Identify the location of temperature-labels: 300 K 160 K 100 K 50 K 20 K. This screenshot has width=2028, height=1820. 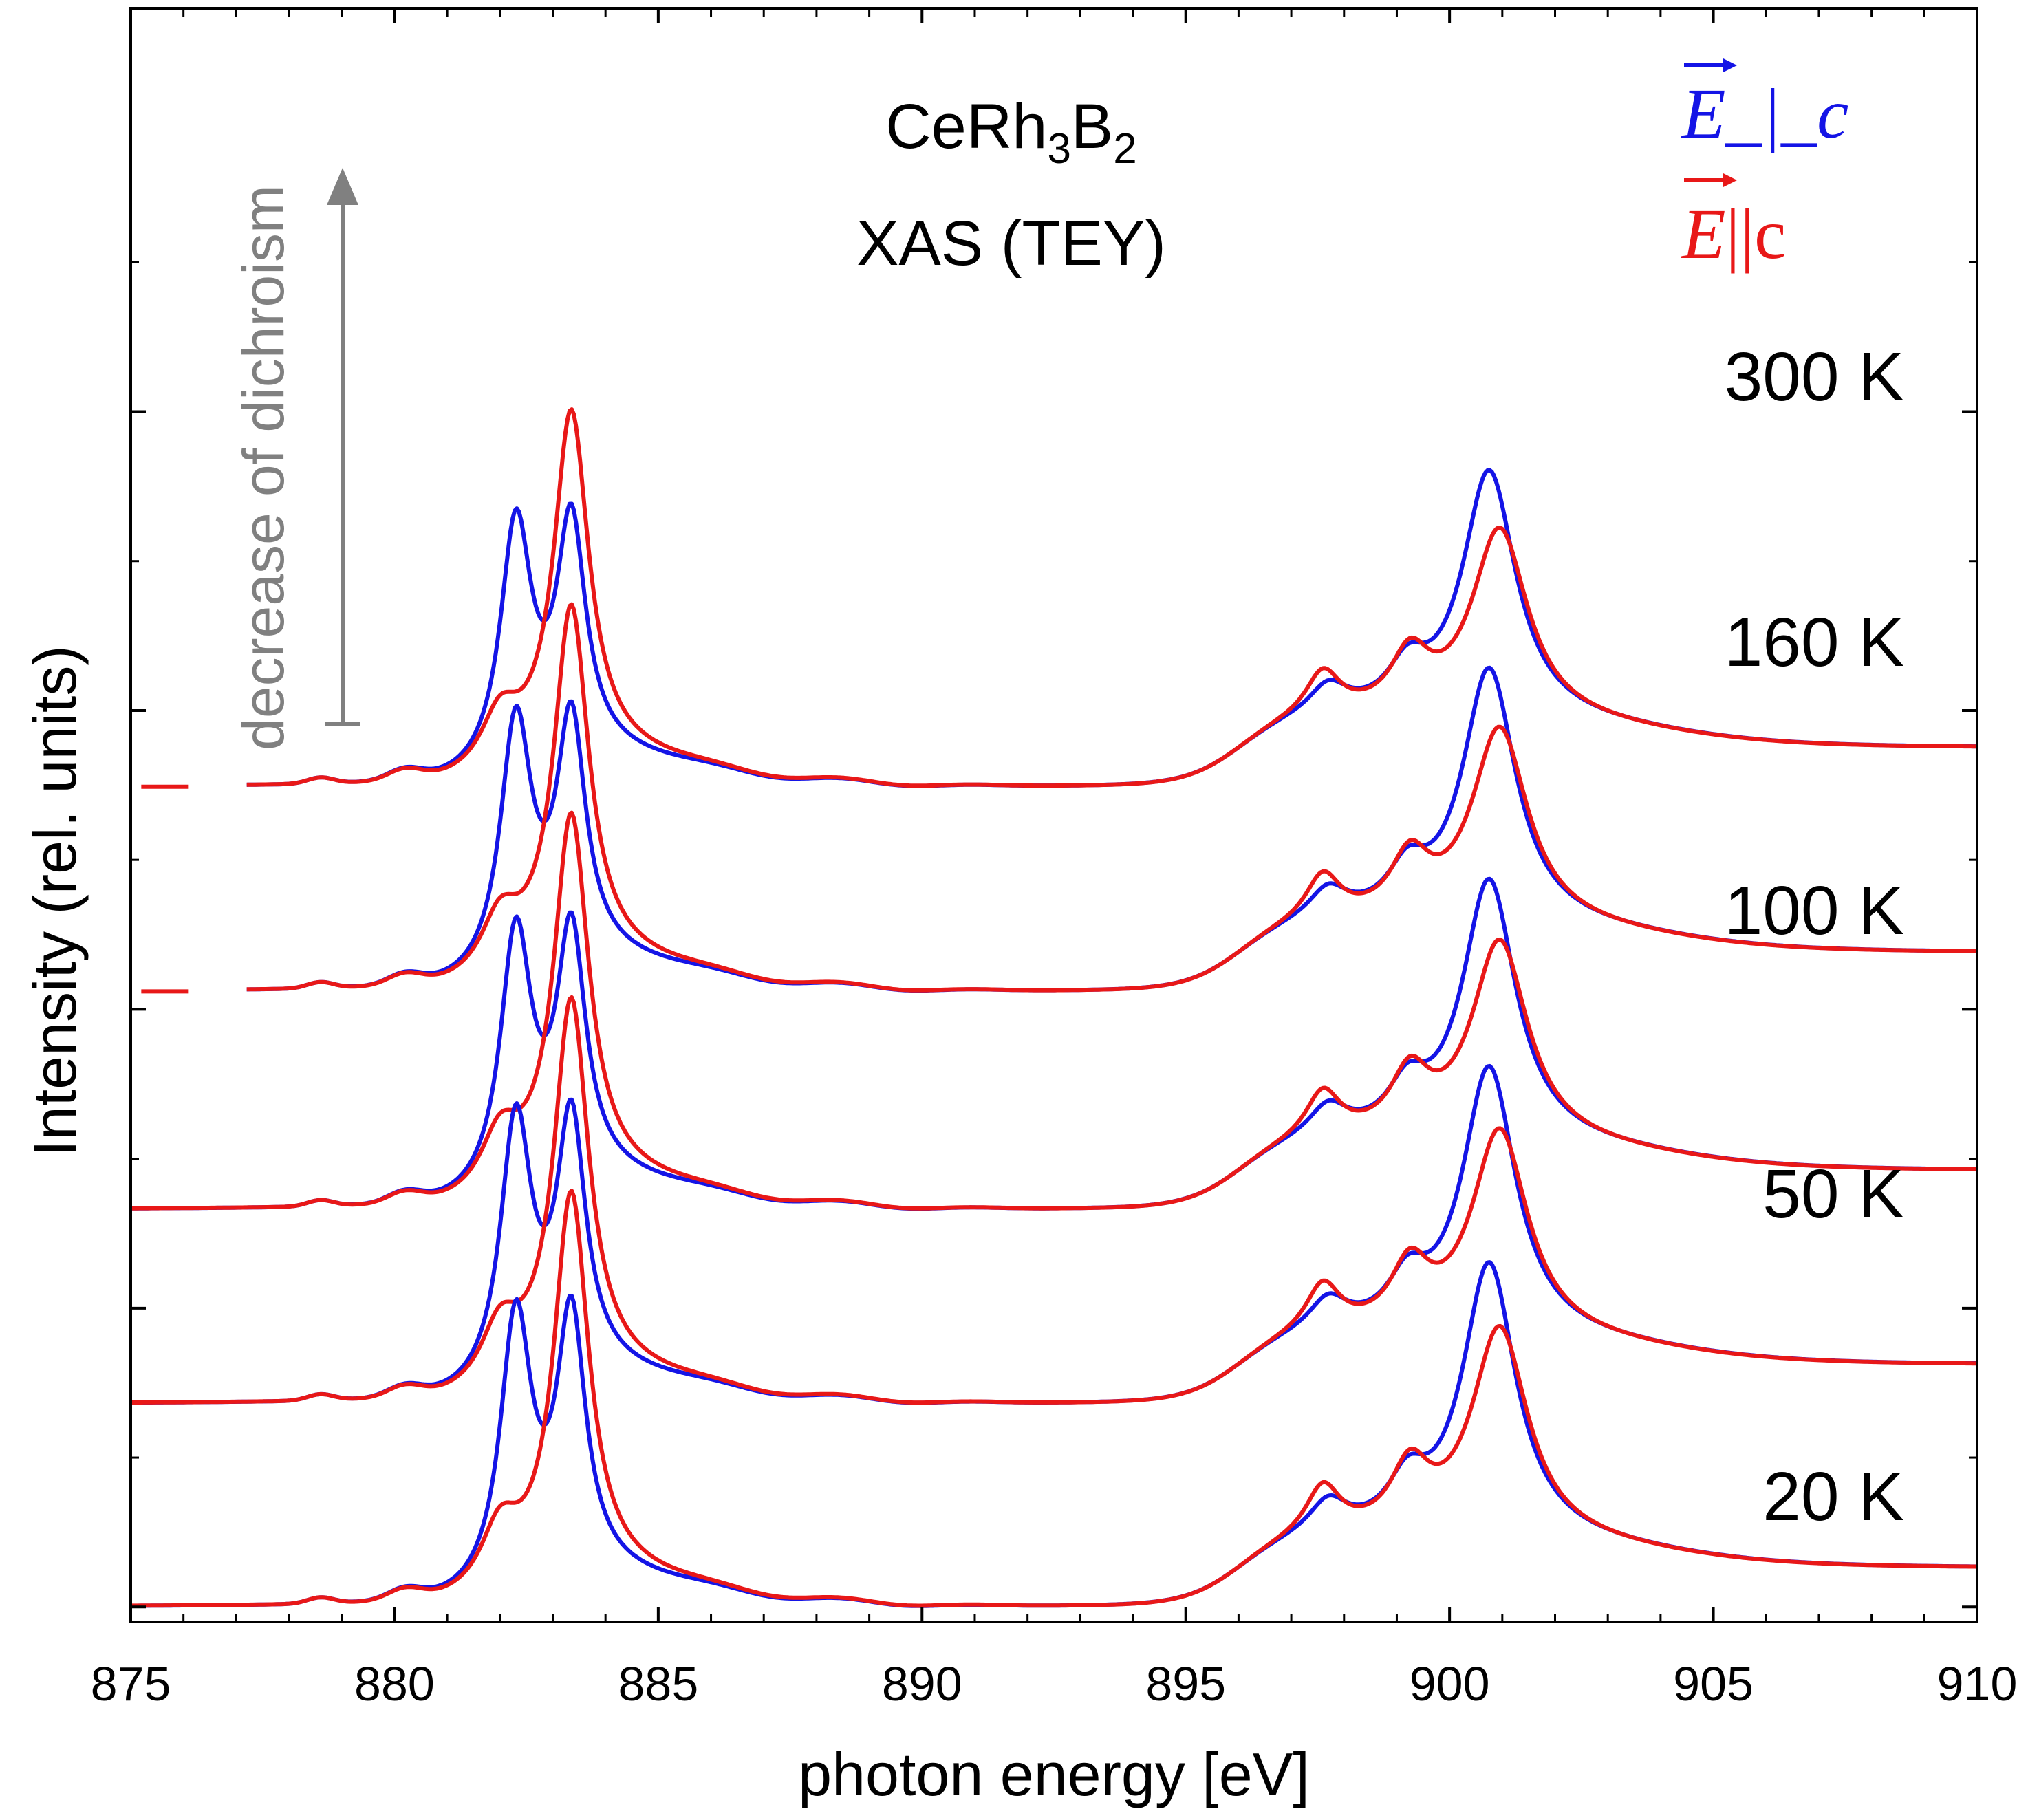
(1815, 936).